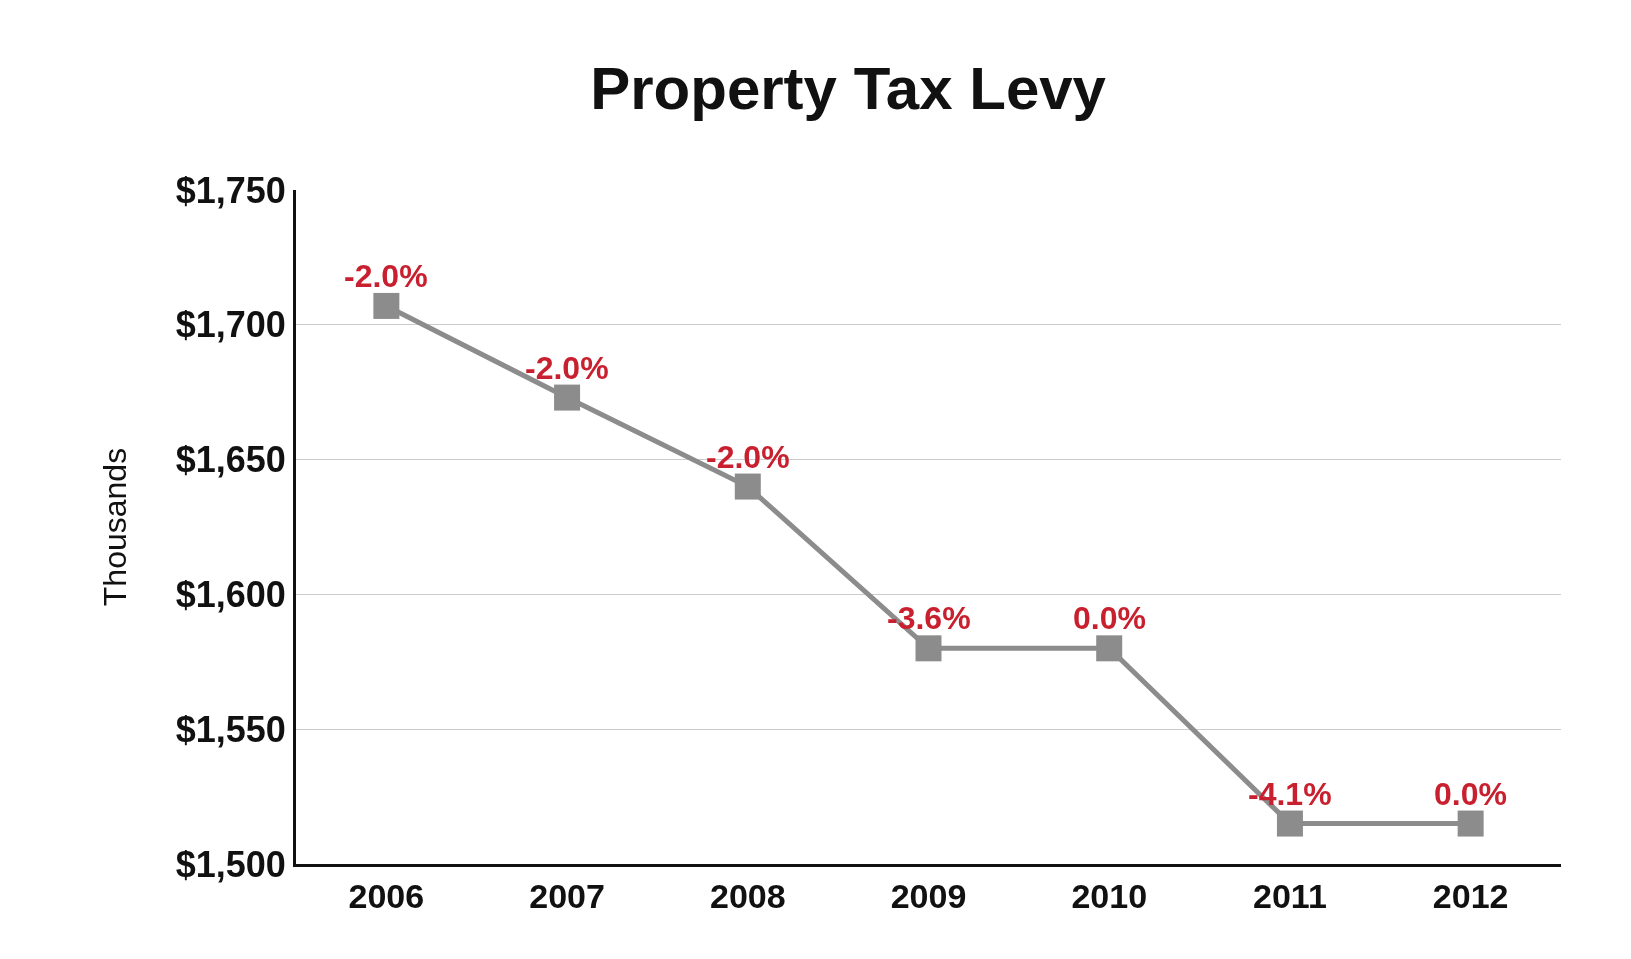 This screenshot has width=1631, height=959. What do you see at coordinates (747, 895) in the screenshot?
I see `x-tick-label: 2008` at bounding box center [747, 895].